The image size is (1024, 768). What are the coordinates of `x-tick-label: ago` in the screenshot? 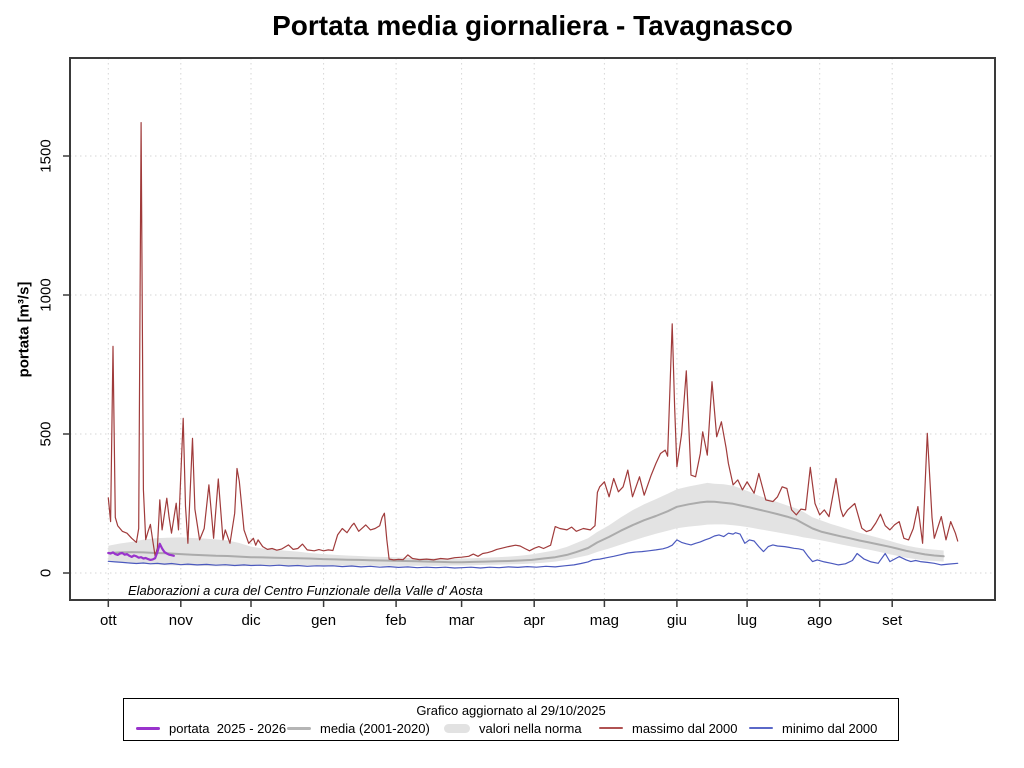 It's located at (820, 620).